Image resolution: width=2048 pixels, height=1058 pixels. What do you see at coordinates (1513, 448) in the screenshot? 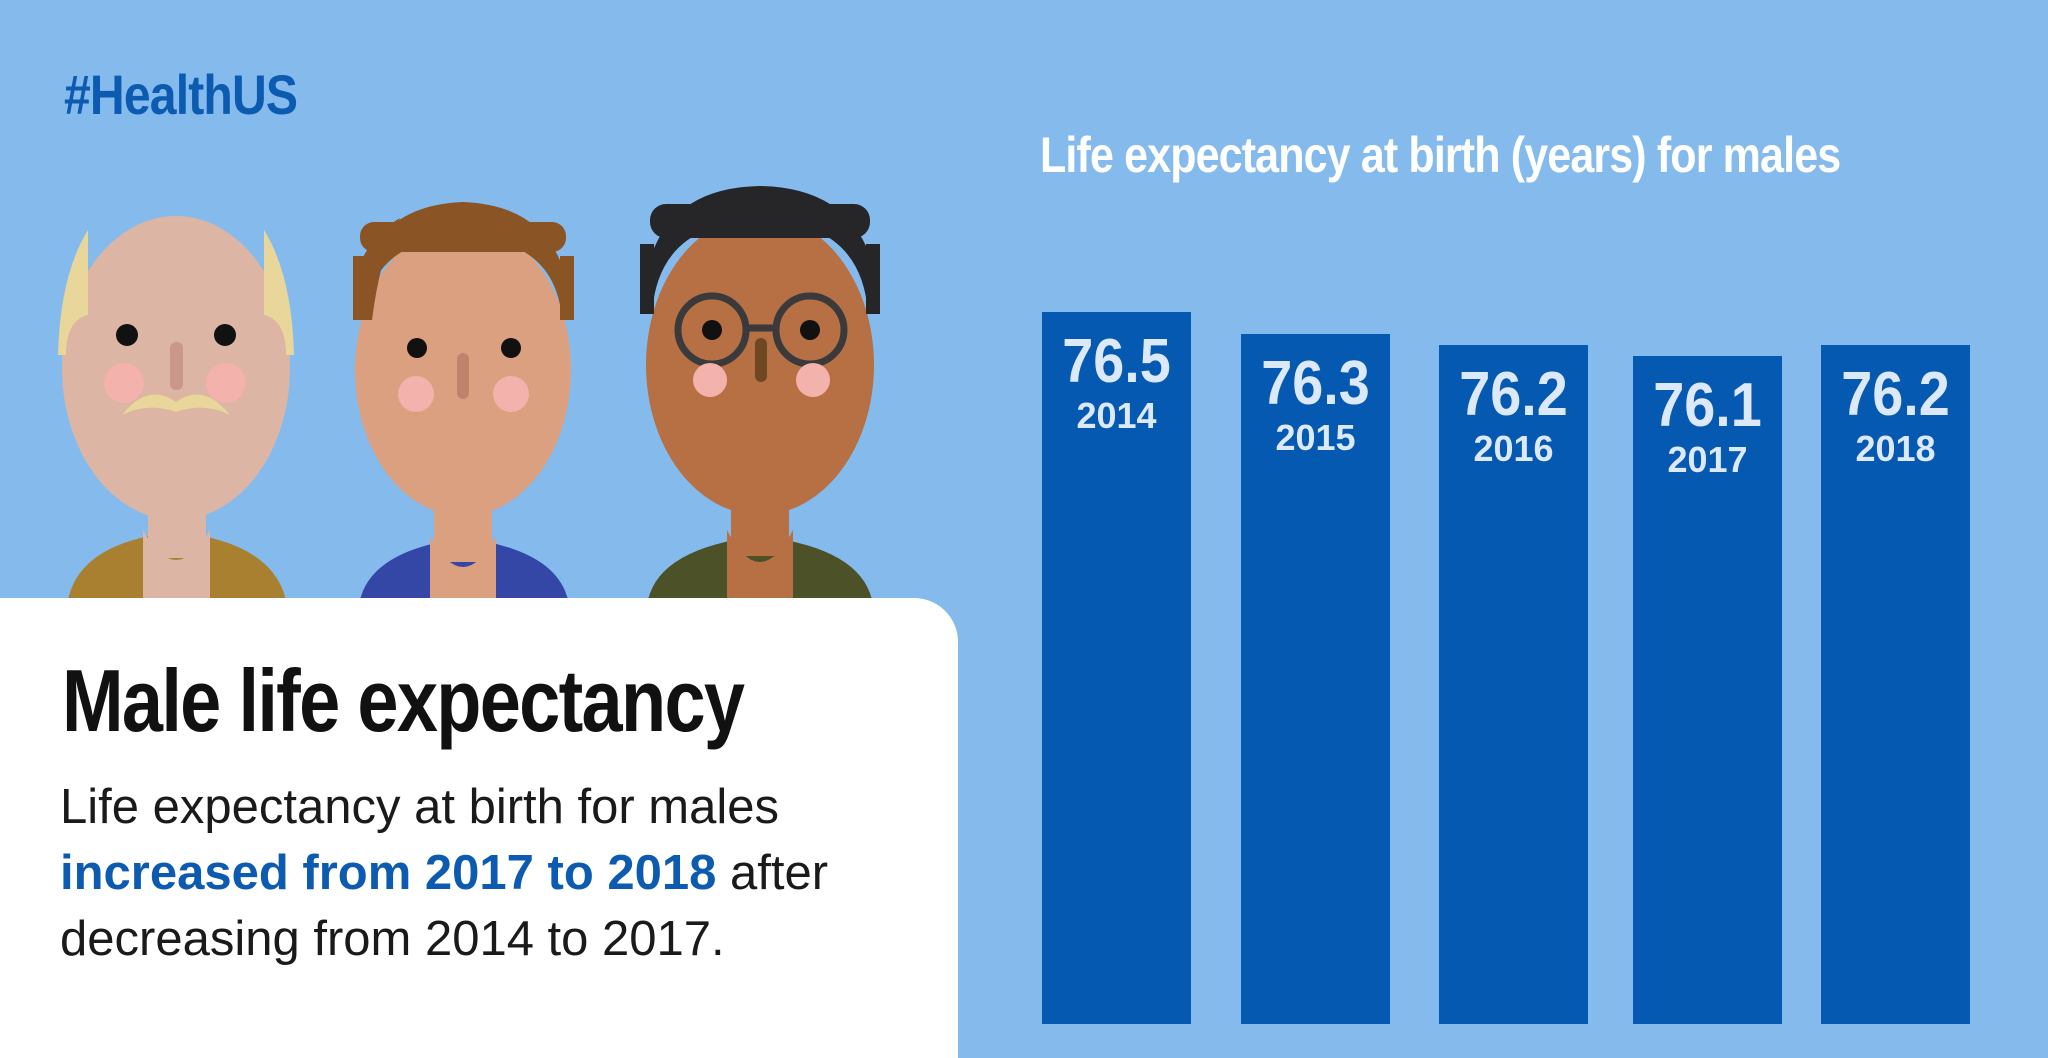
I see `bar-year-label-2016: 2016` at bounding box center [1513, 448].